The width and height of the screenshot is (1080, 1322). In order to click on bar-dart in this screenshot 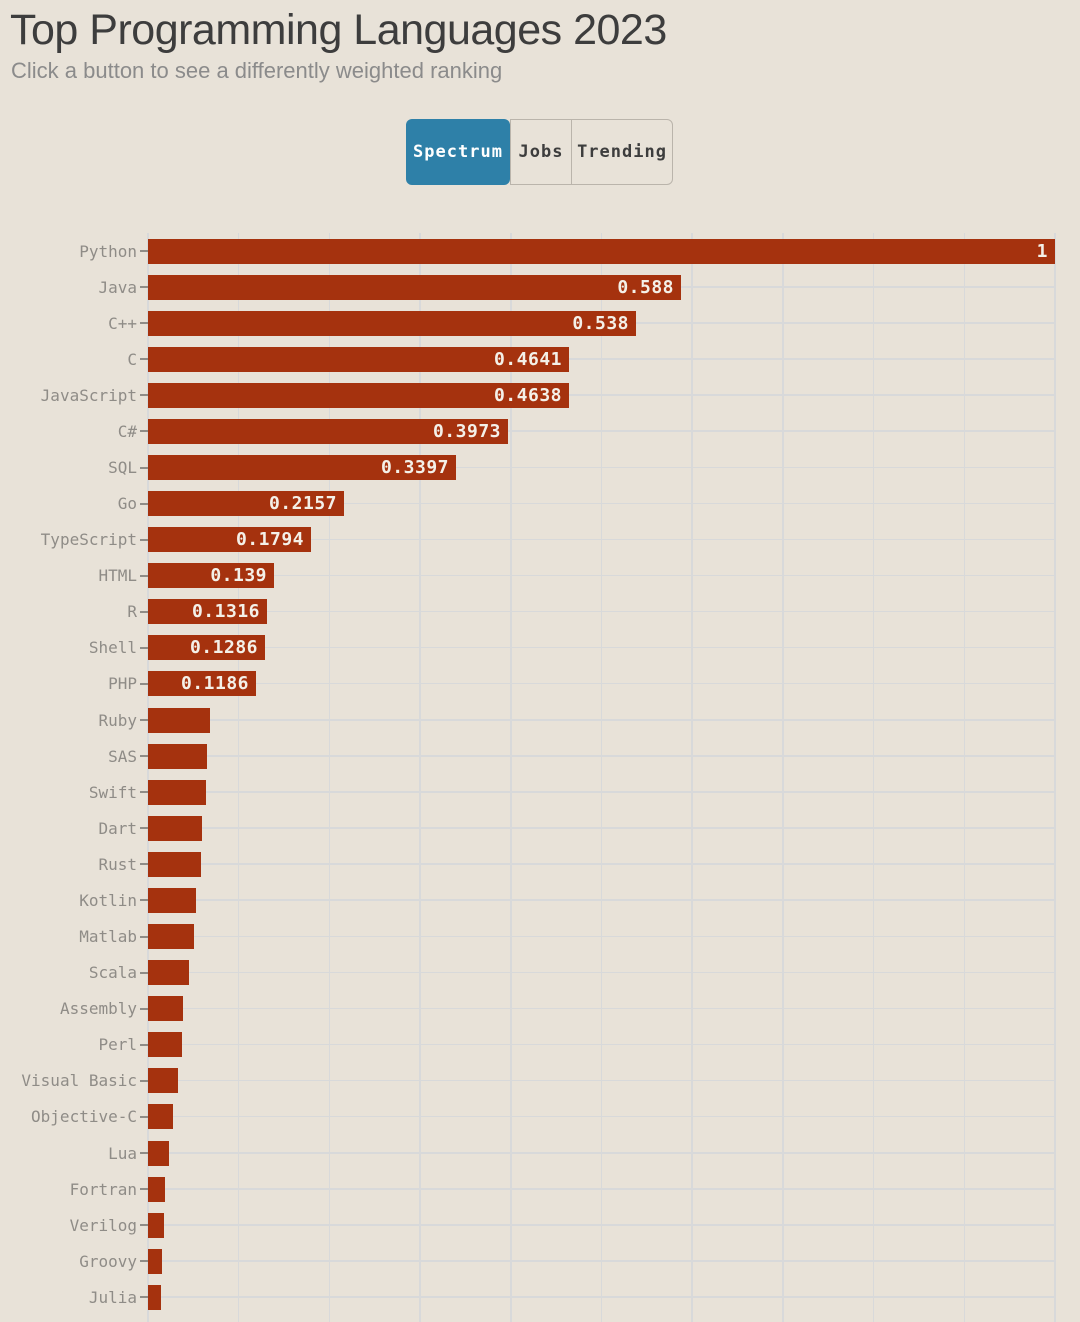, I will do `click(175, 828)`.